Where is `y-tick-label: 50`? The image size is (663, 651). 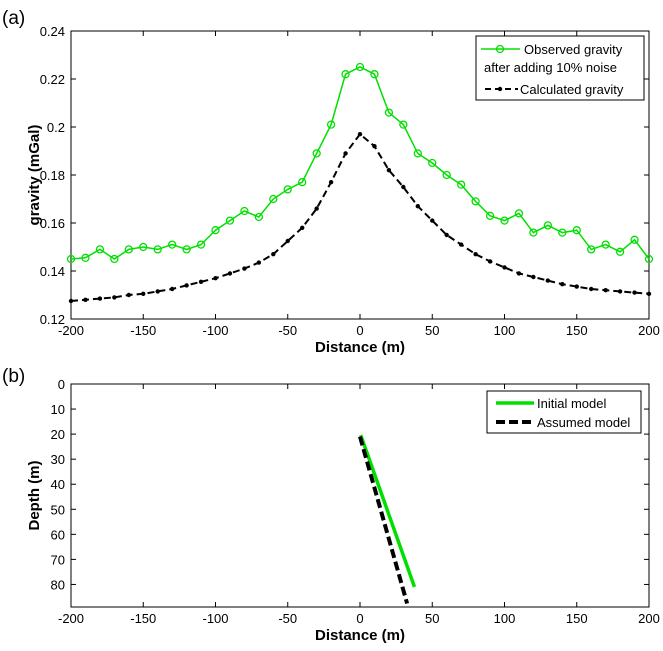
y-tick-label: 50 is located at coordinates (58, 509).